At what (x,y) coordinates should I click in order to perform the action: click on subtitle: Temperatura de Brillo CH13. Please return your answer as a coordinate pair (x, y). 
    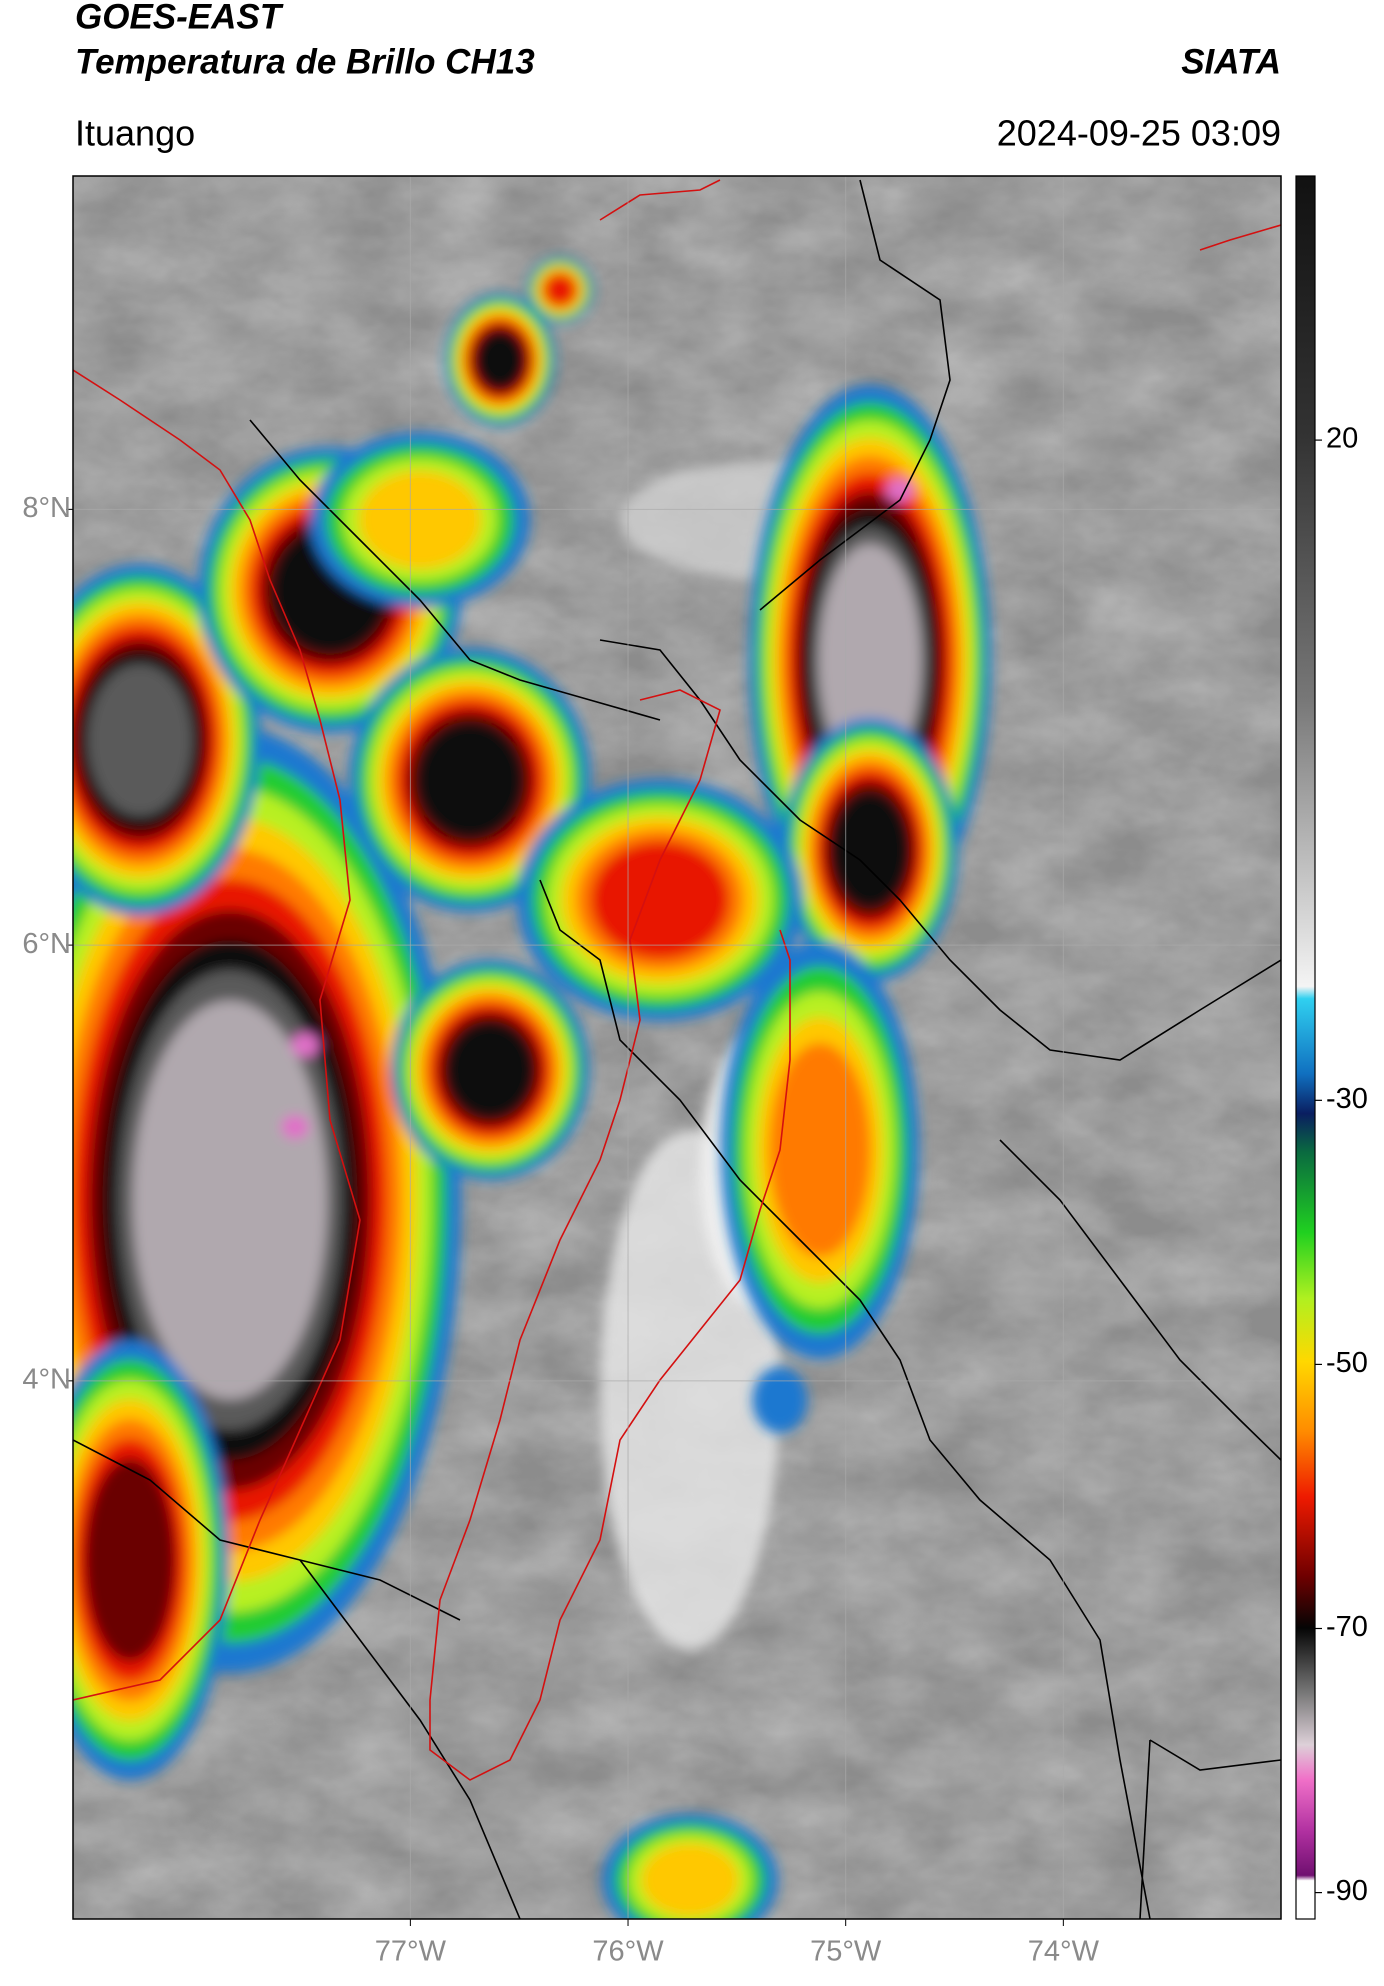
    Looking at the image, I should click on (305, 61).